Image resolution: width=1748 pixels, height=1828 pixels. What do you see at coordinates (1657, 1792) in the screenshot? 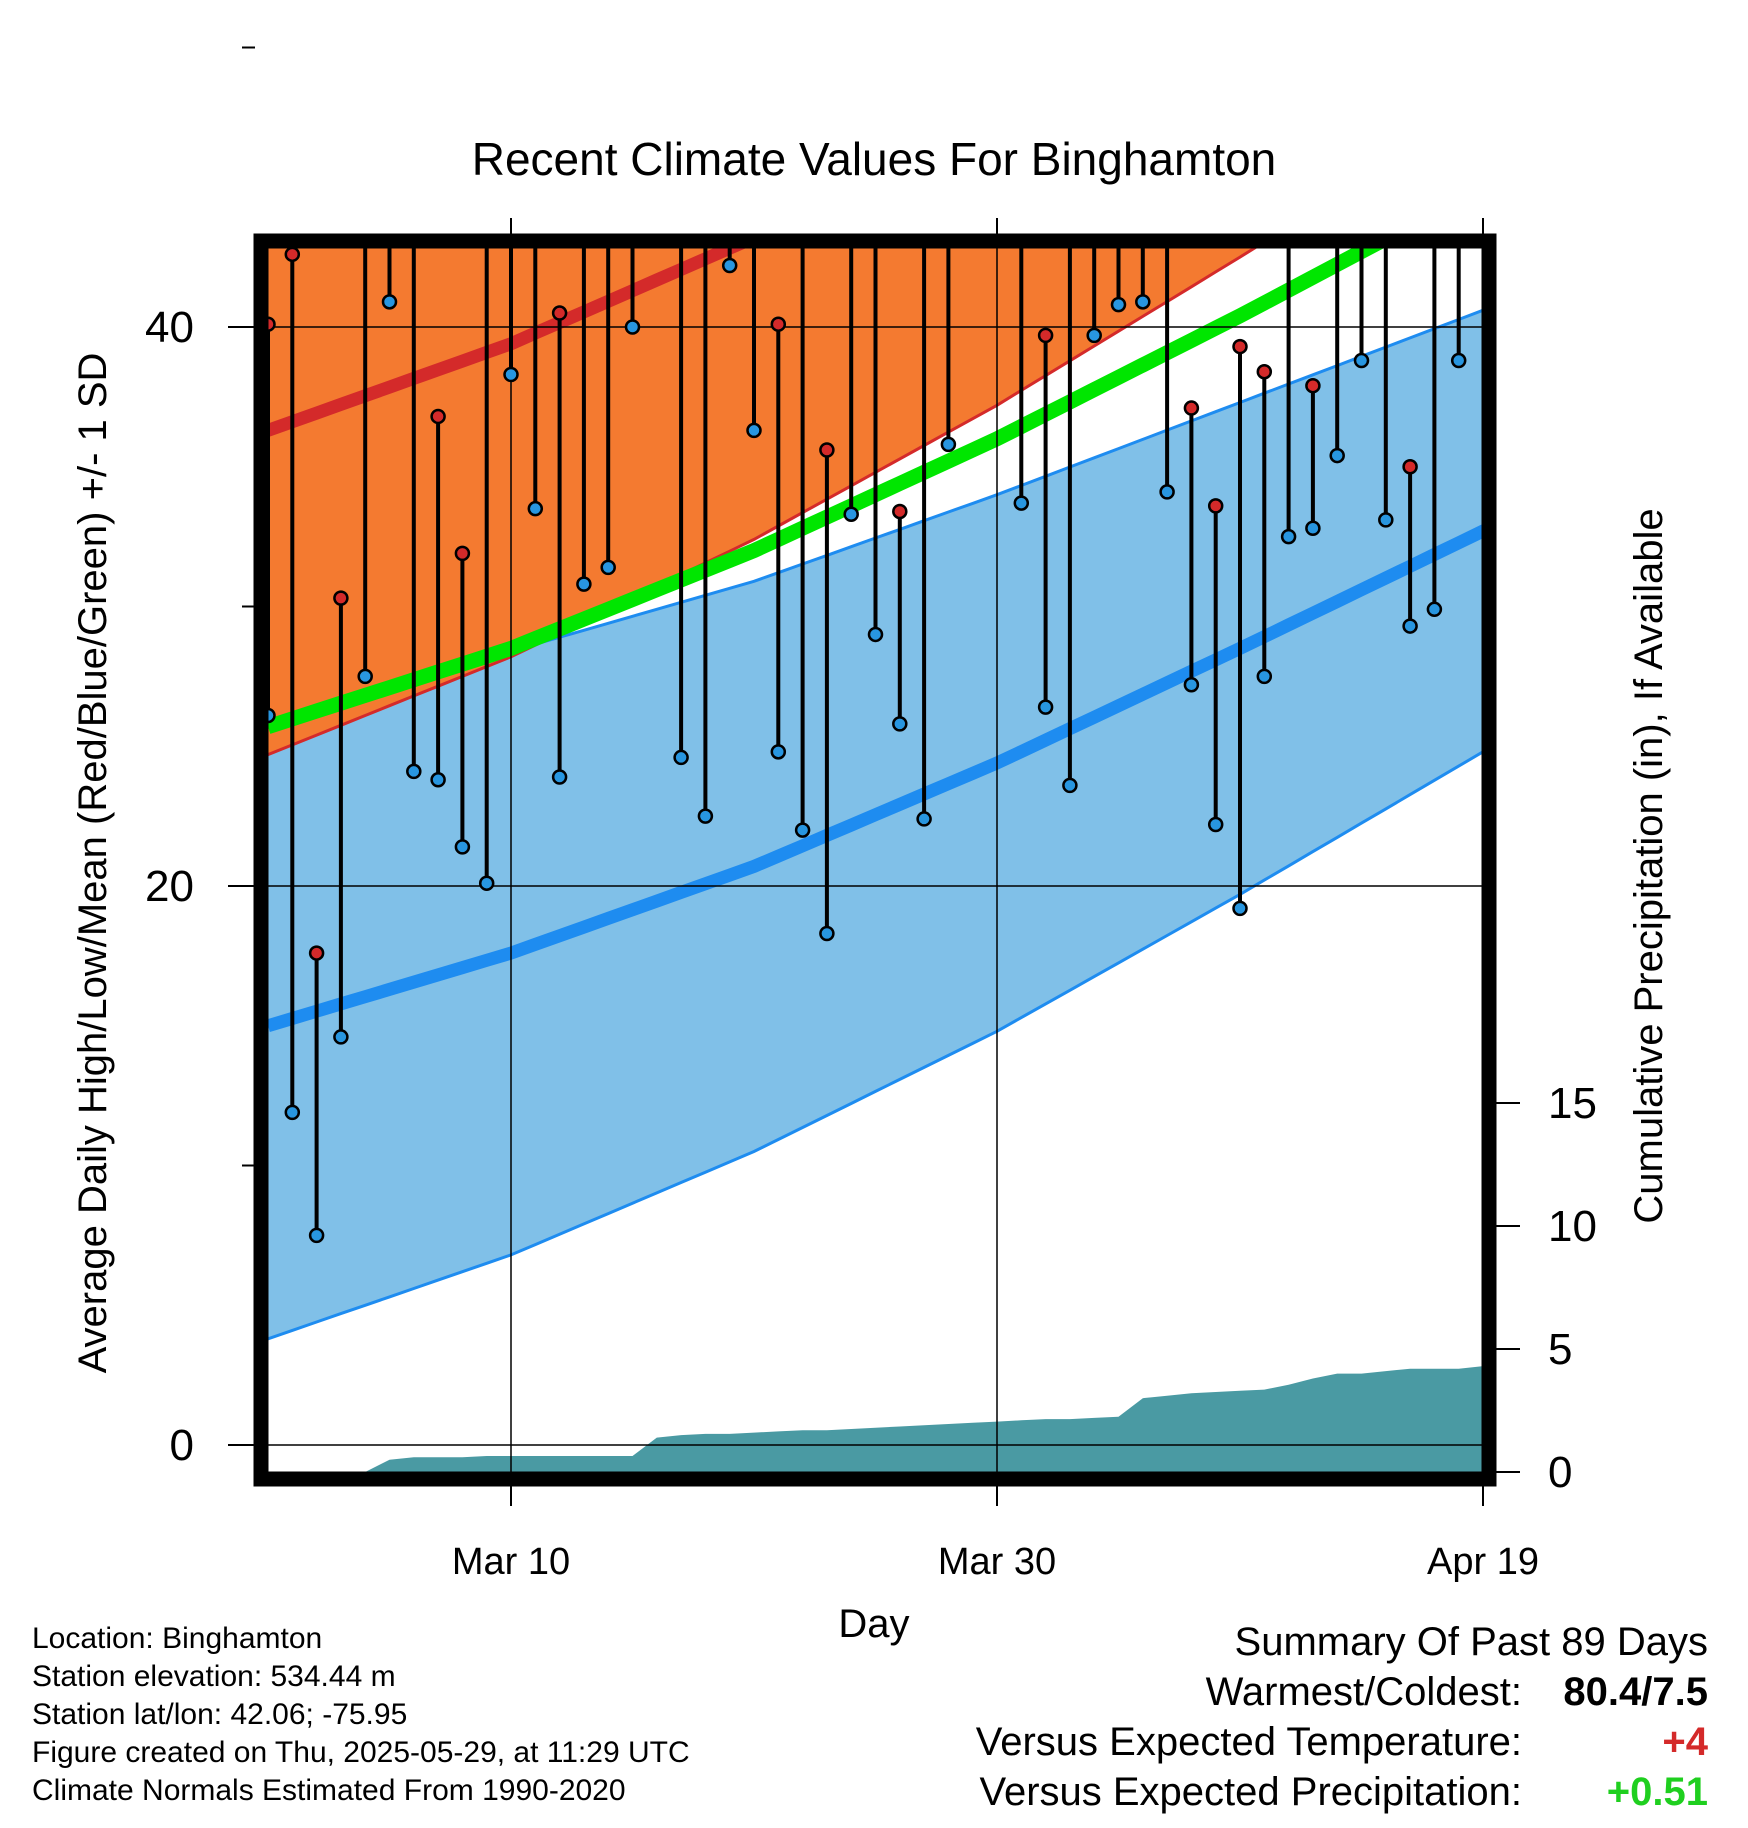
I see `precip-deviation-value: +0.51` at bounding box center [1657, 1792].